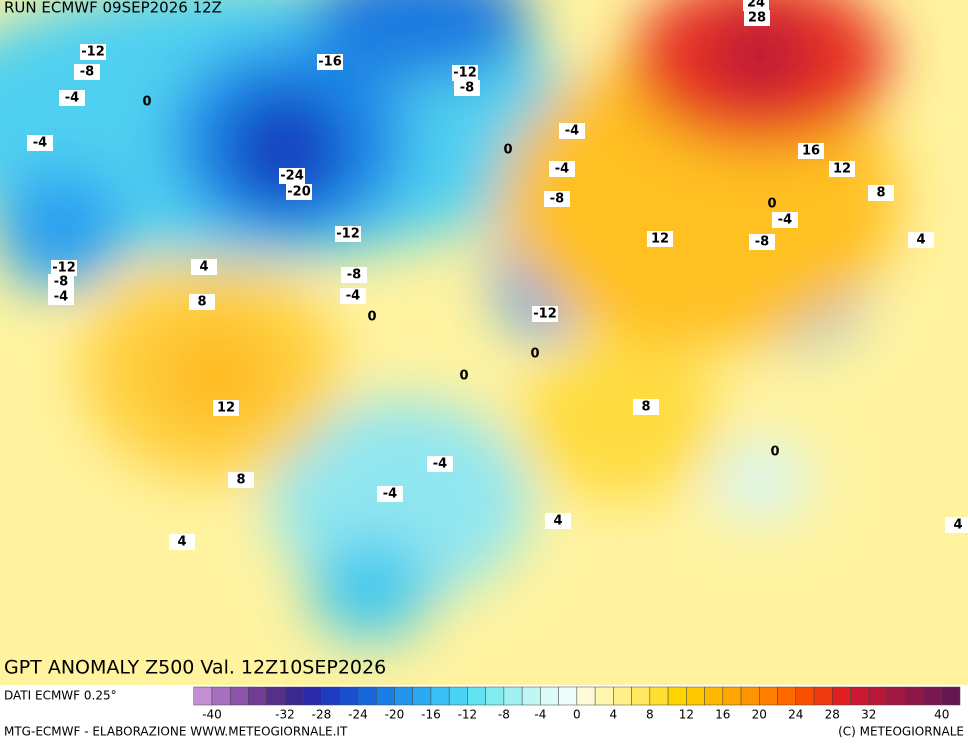 The height and width of the screenshot is (745, 968). I want to click on legend-tick-label: -8, so click(504, 715).